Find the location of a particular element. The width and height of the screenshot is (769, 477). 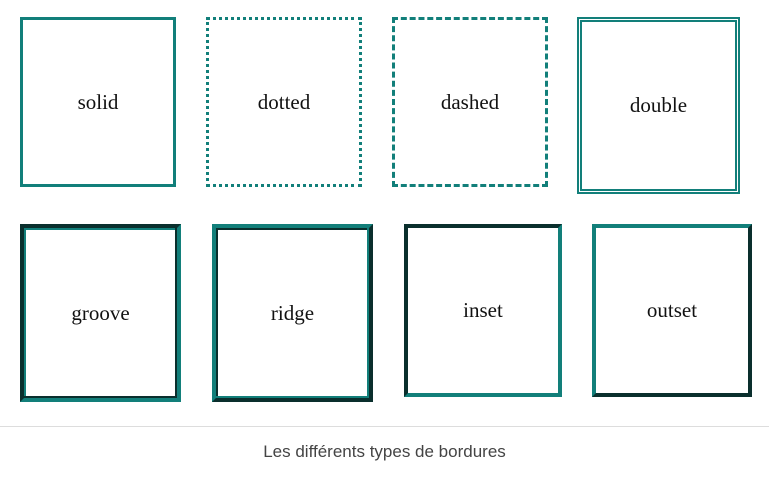

box-groove-border: groove is located at coordinates (100, 313).